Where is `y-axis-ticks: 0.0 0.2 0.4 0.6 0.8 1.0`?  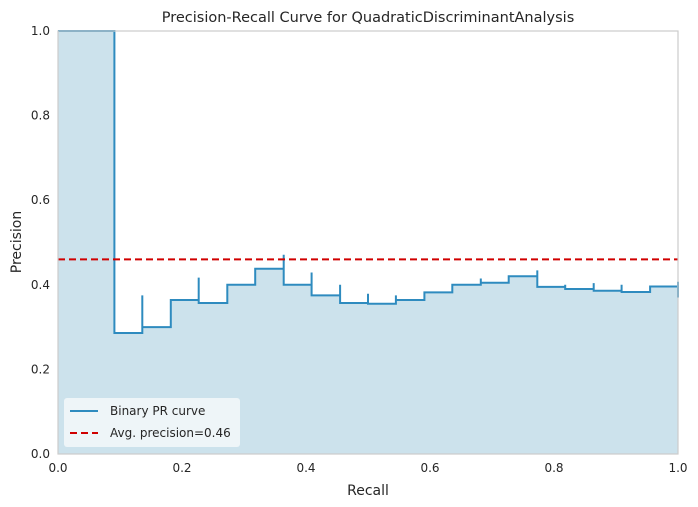 y-axis-ticks: 0.0 0.2 0.4 0.6 0.8 1.0 is located at coordinates (40, 242).